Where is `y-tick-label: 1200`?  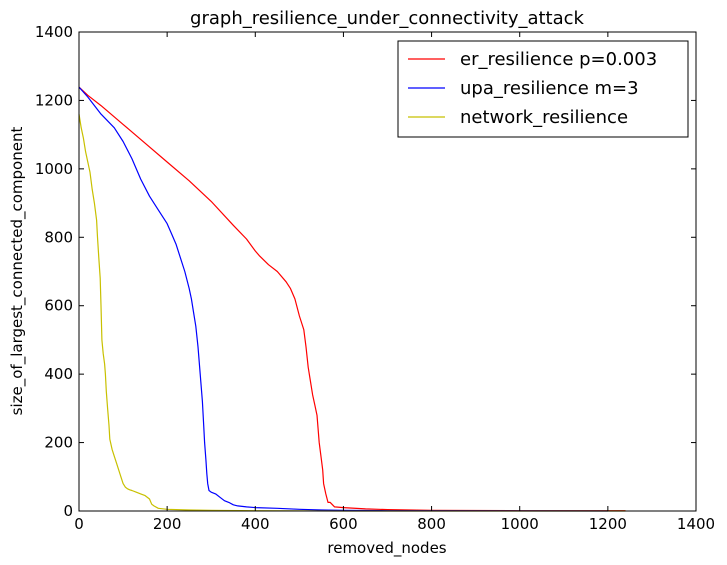 y-tick-label: 1200 is located at coordinates (54, 100).